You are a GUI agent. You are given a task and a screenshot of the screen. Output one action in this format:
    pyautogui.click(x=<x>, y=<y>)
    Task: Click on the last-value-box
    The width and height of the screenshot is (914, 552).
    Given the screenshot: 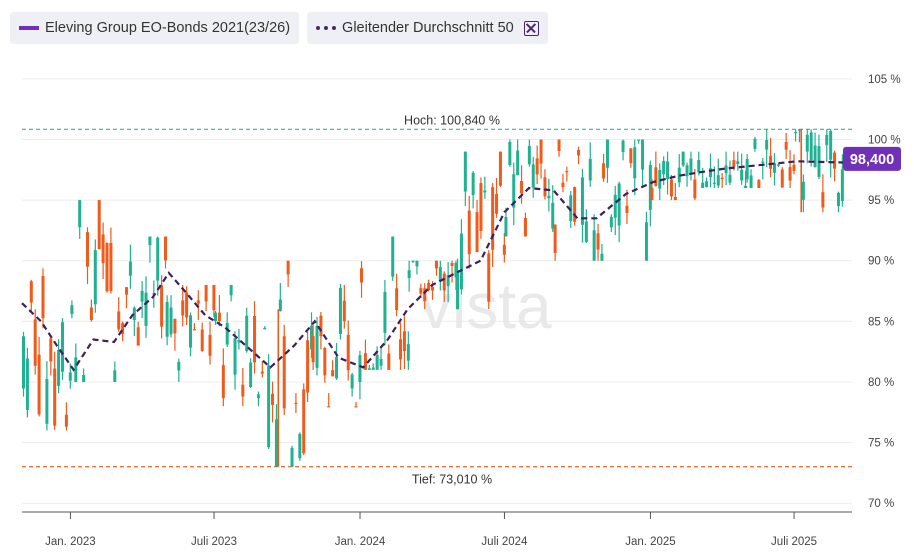 What is the action you would take?
    pyautogui.click(x=872, y=158)
    